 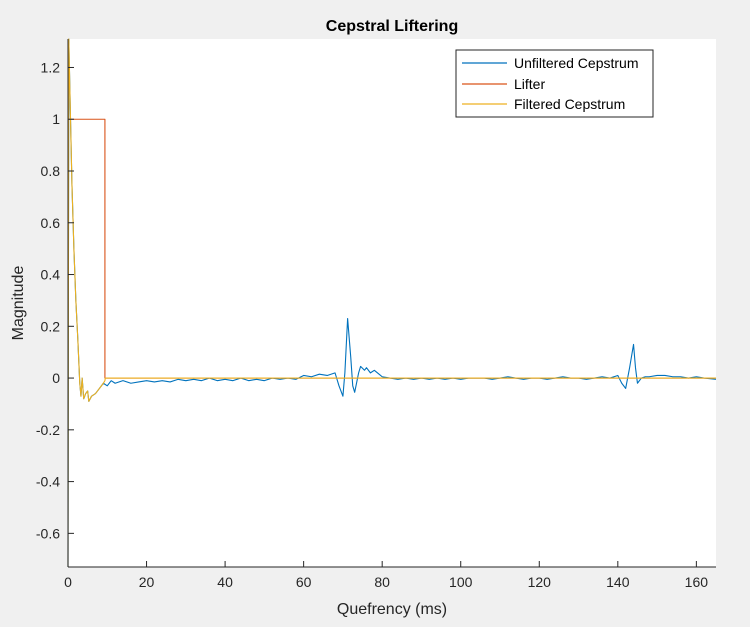 I want to click on x-tick-label: 160, so click(x=697, y=582).